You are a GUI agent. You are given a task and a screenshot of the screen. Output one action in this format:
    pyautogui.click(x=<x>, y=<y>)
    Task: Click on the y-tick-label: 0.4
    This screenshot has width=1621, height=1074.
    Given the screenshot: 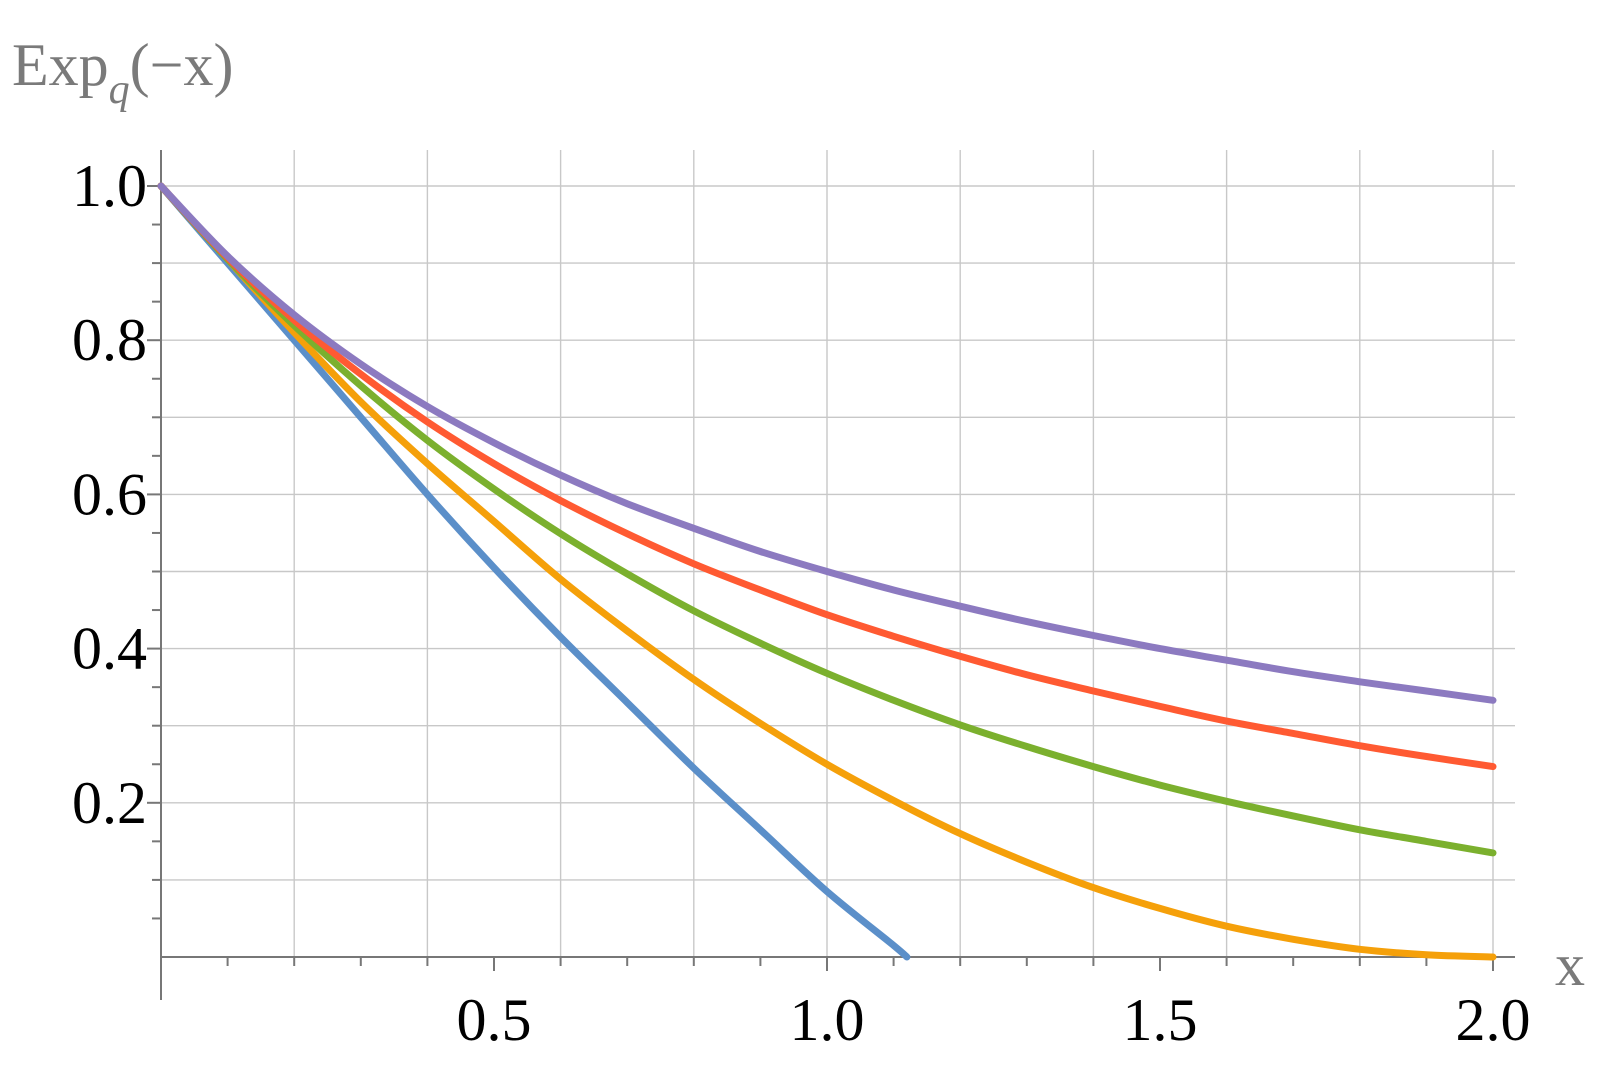 What is the action you would take?
    pyautogui.click(x=109, y=649)
    